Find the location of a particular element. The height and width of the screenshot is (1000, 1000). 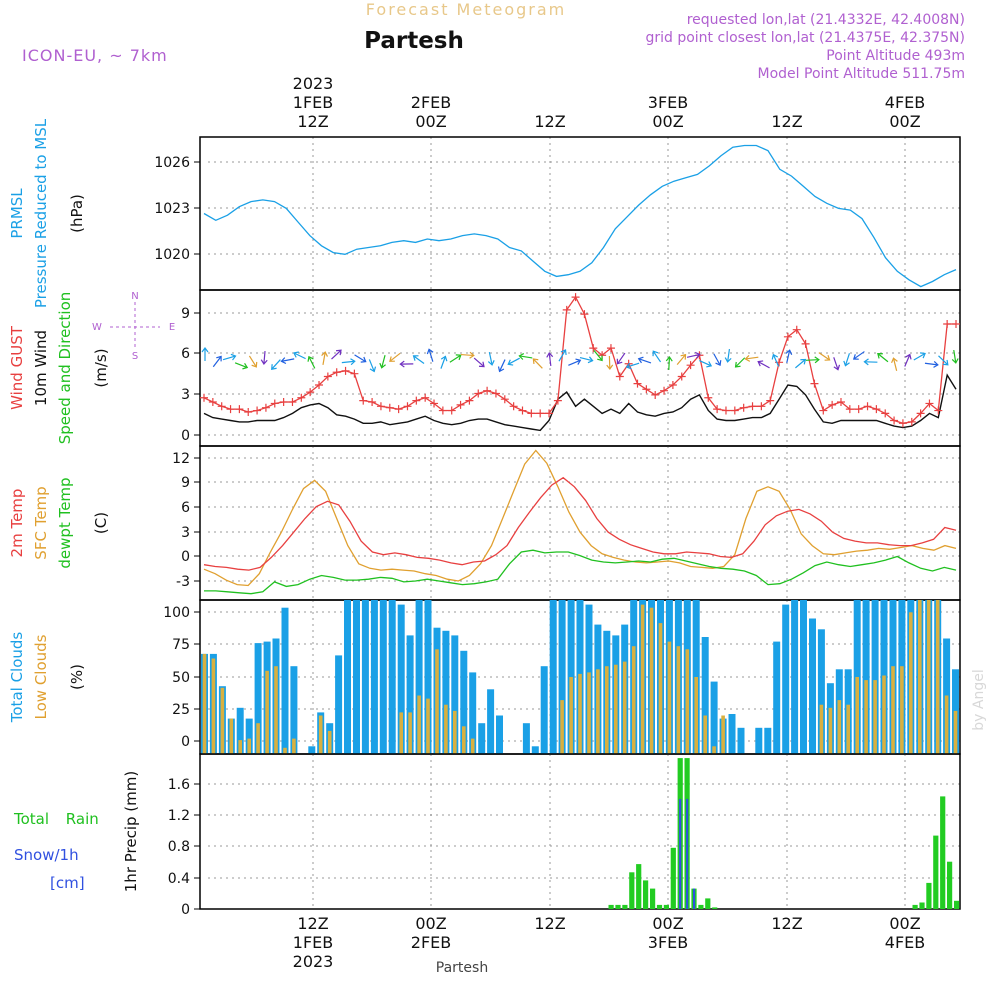

compass-e: E is located at coordinates (172, 327).